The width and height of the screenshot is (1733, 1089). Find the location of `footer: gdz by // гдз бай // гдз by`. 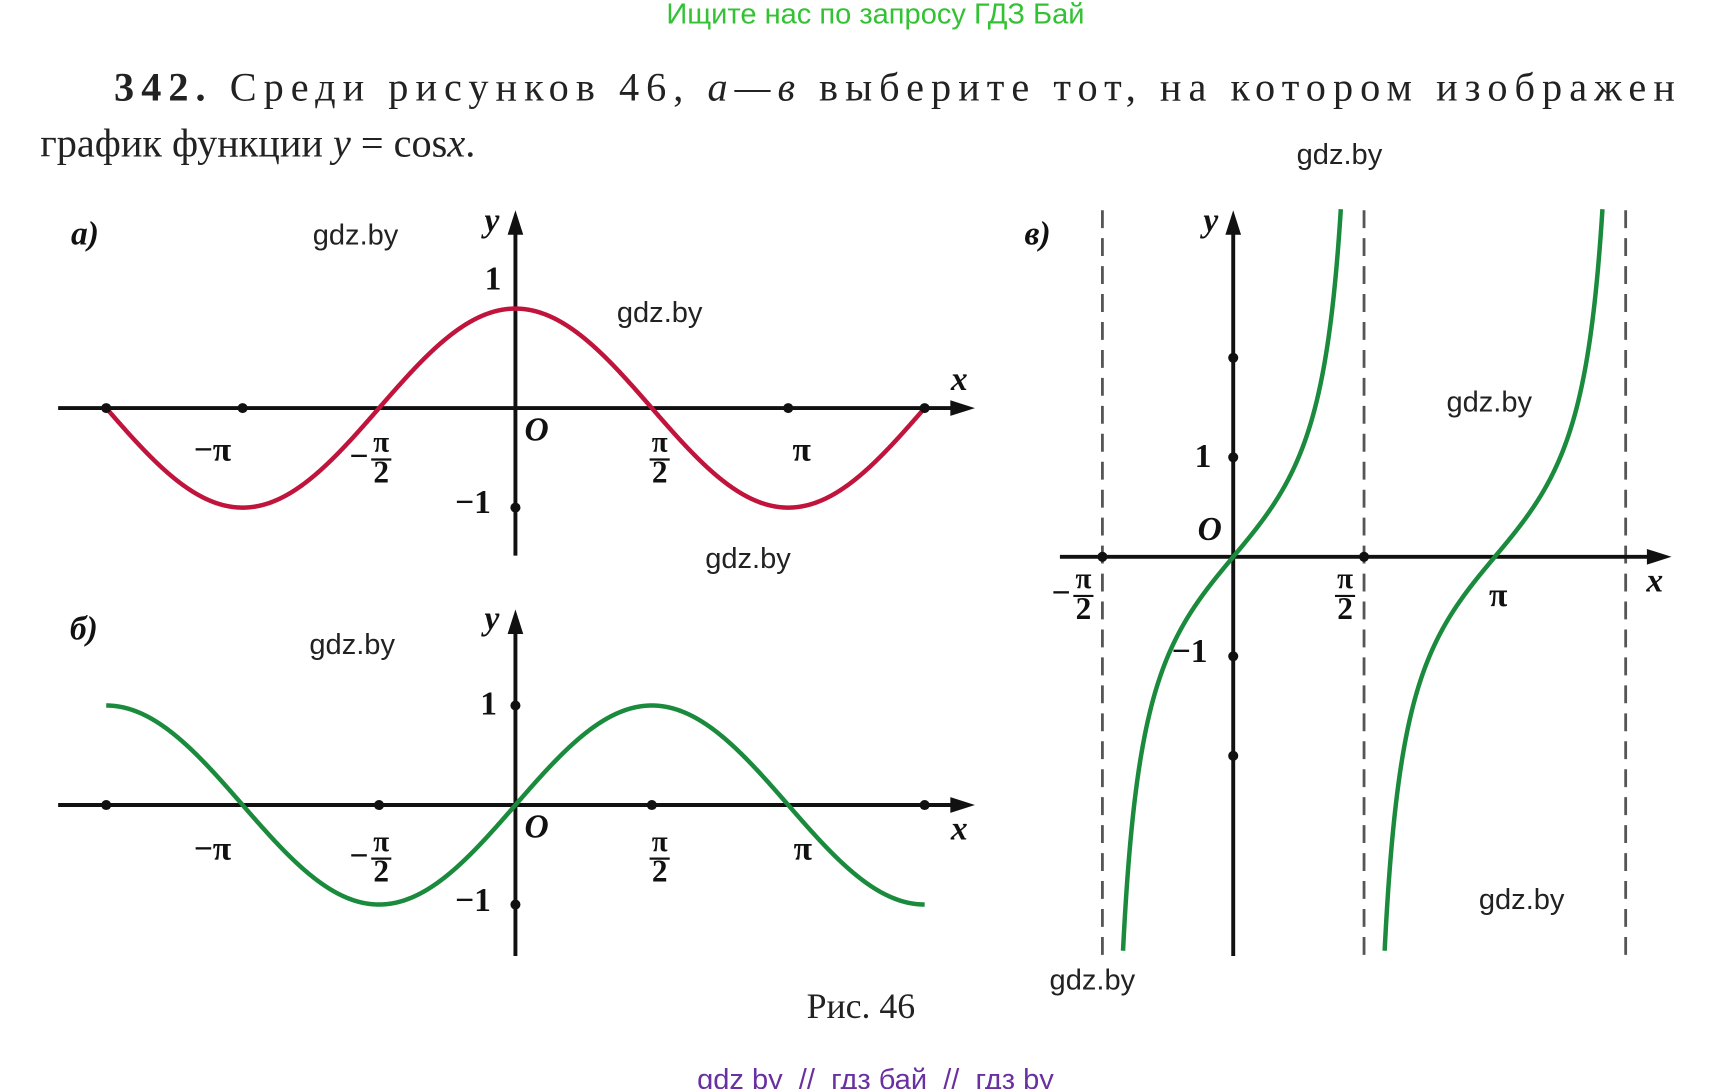

footer: gdz by // гдз бай // гдз by is located at coordinates (875, 1076).